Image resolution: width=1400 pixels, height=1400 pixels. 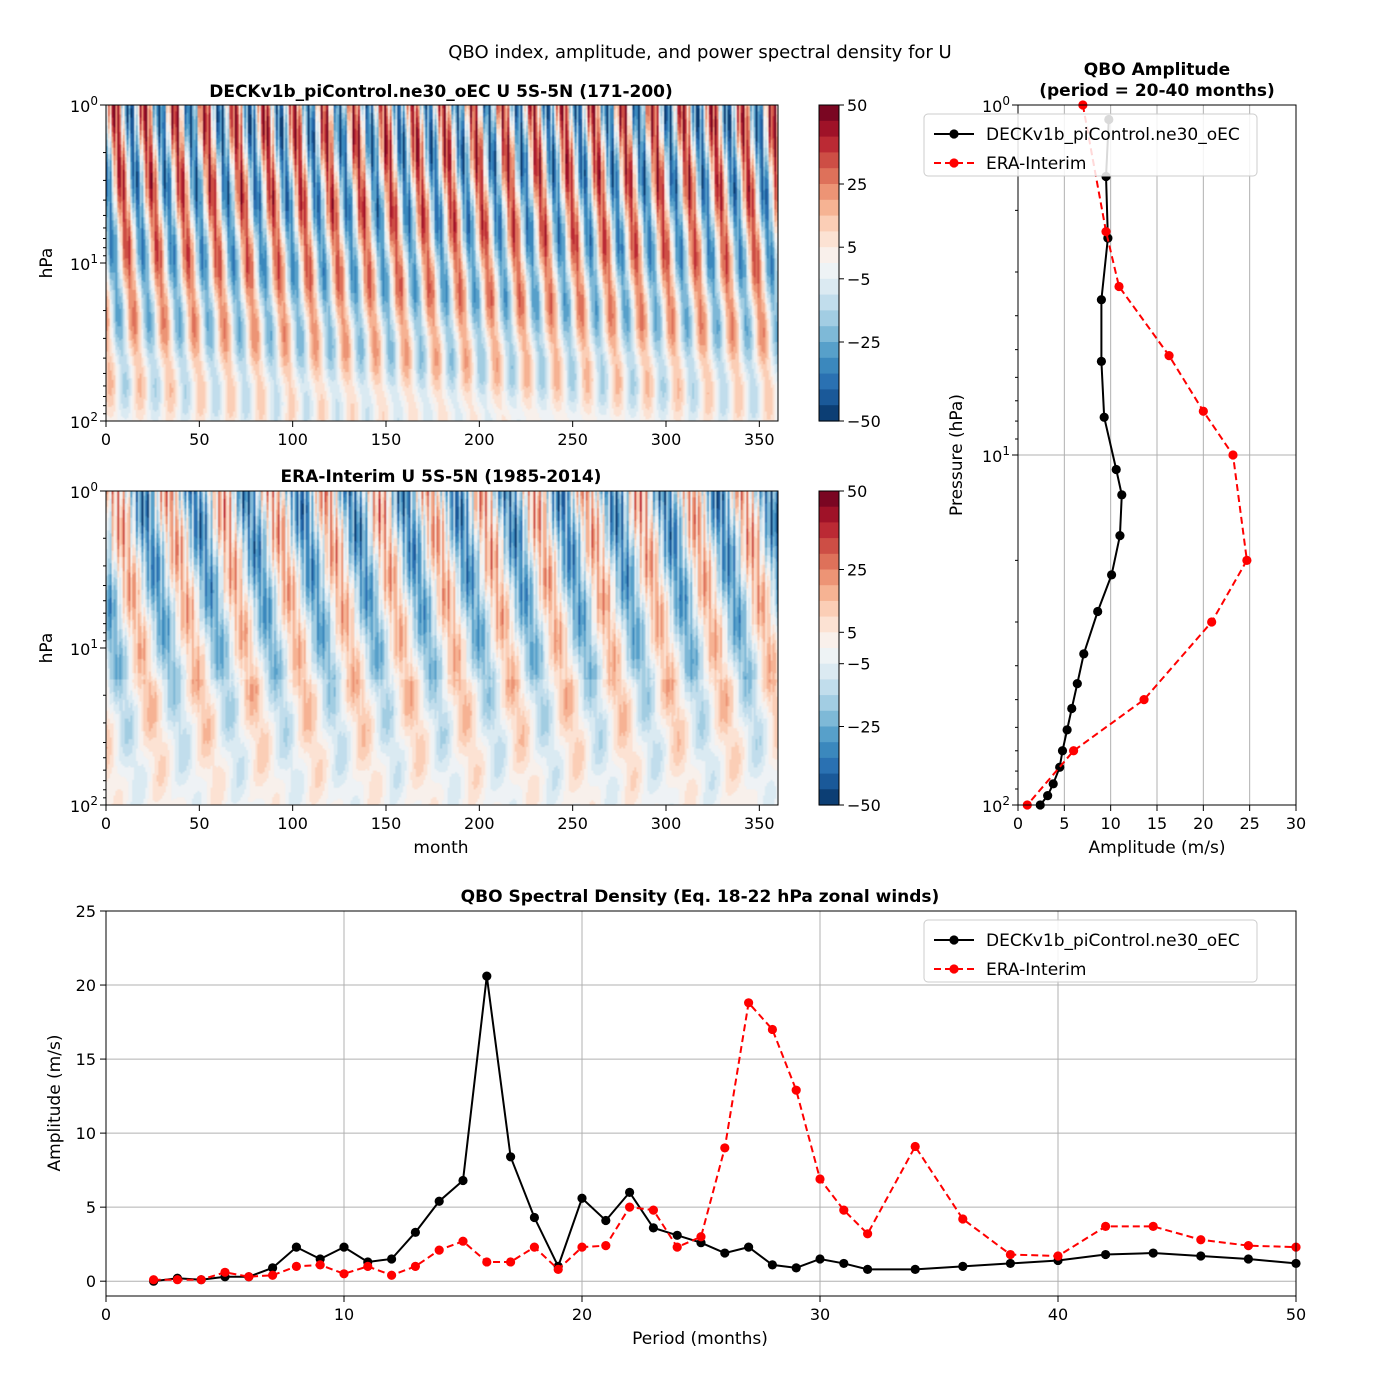 I want to click on amplitude-ytick-label-exp: 1, so click(x=1006, y=451).